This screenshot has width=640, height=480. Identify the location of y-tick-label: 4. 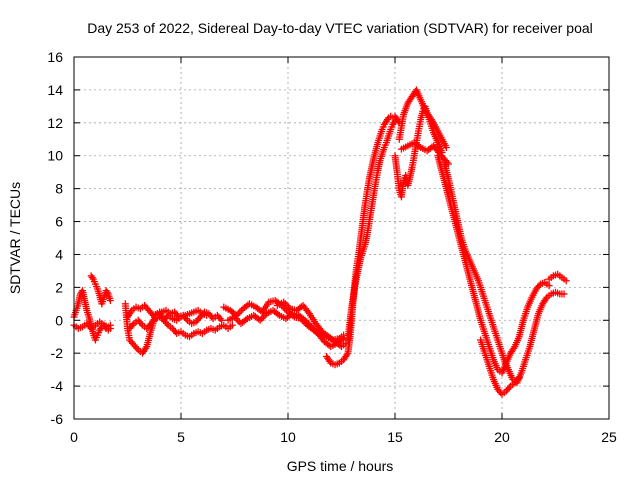
(59, 254).